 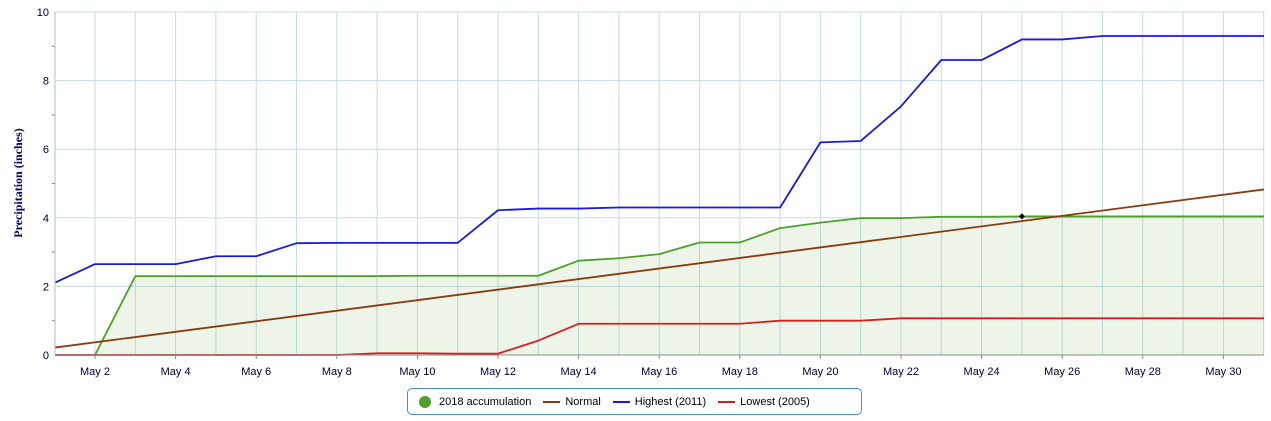 What do you see at coordinates (43, 13) in the screenshot?
I see `y-tick-label: 10` at bounding box center [43, 13].